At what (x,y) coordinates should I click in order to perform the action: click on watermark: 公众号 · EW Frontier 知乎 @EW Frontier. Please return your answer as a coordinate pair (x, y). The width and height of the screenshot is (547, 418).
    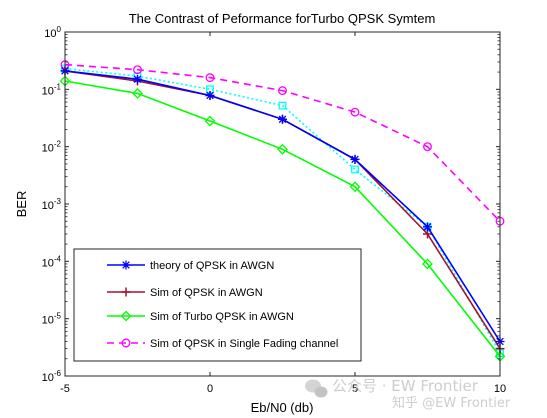
    Looking at the image, I should click on (408, 394).